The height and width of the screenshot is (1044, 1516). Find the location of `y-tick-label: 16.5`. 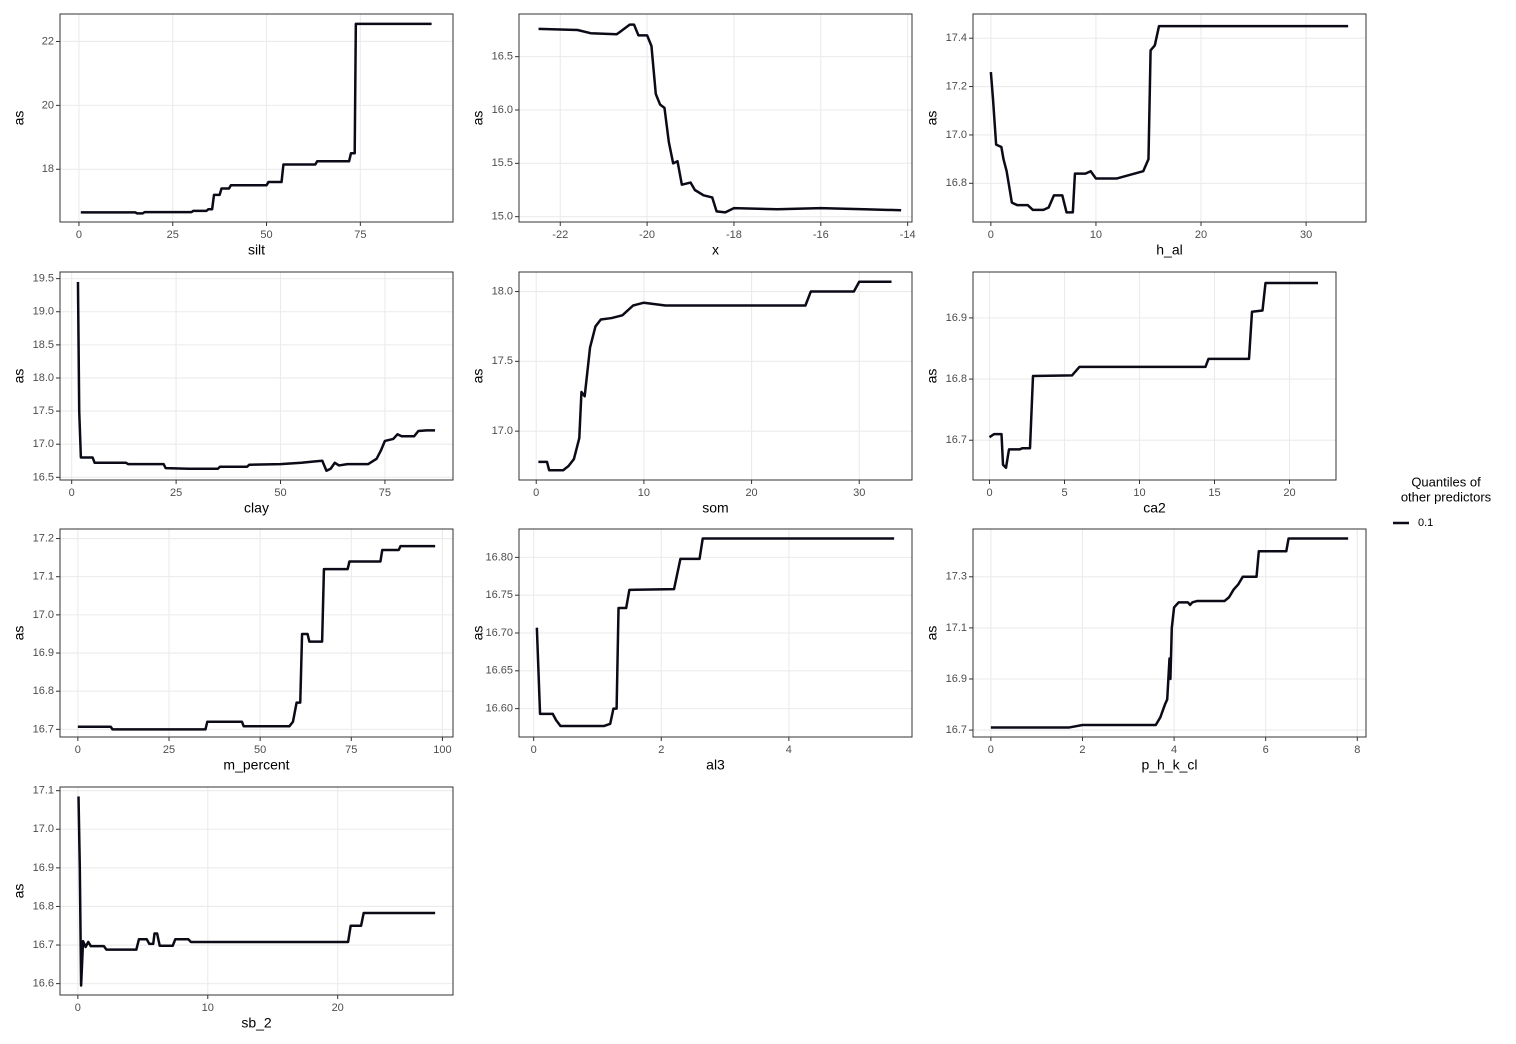

y-tick-label: 16.5 is located at coordinates (43, 477).